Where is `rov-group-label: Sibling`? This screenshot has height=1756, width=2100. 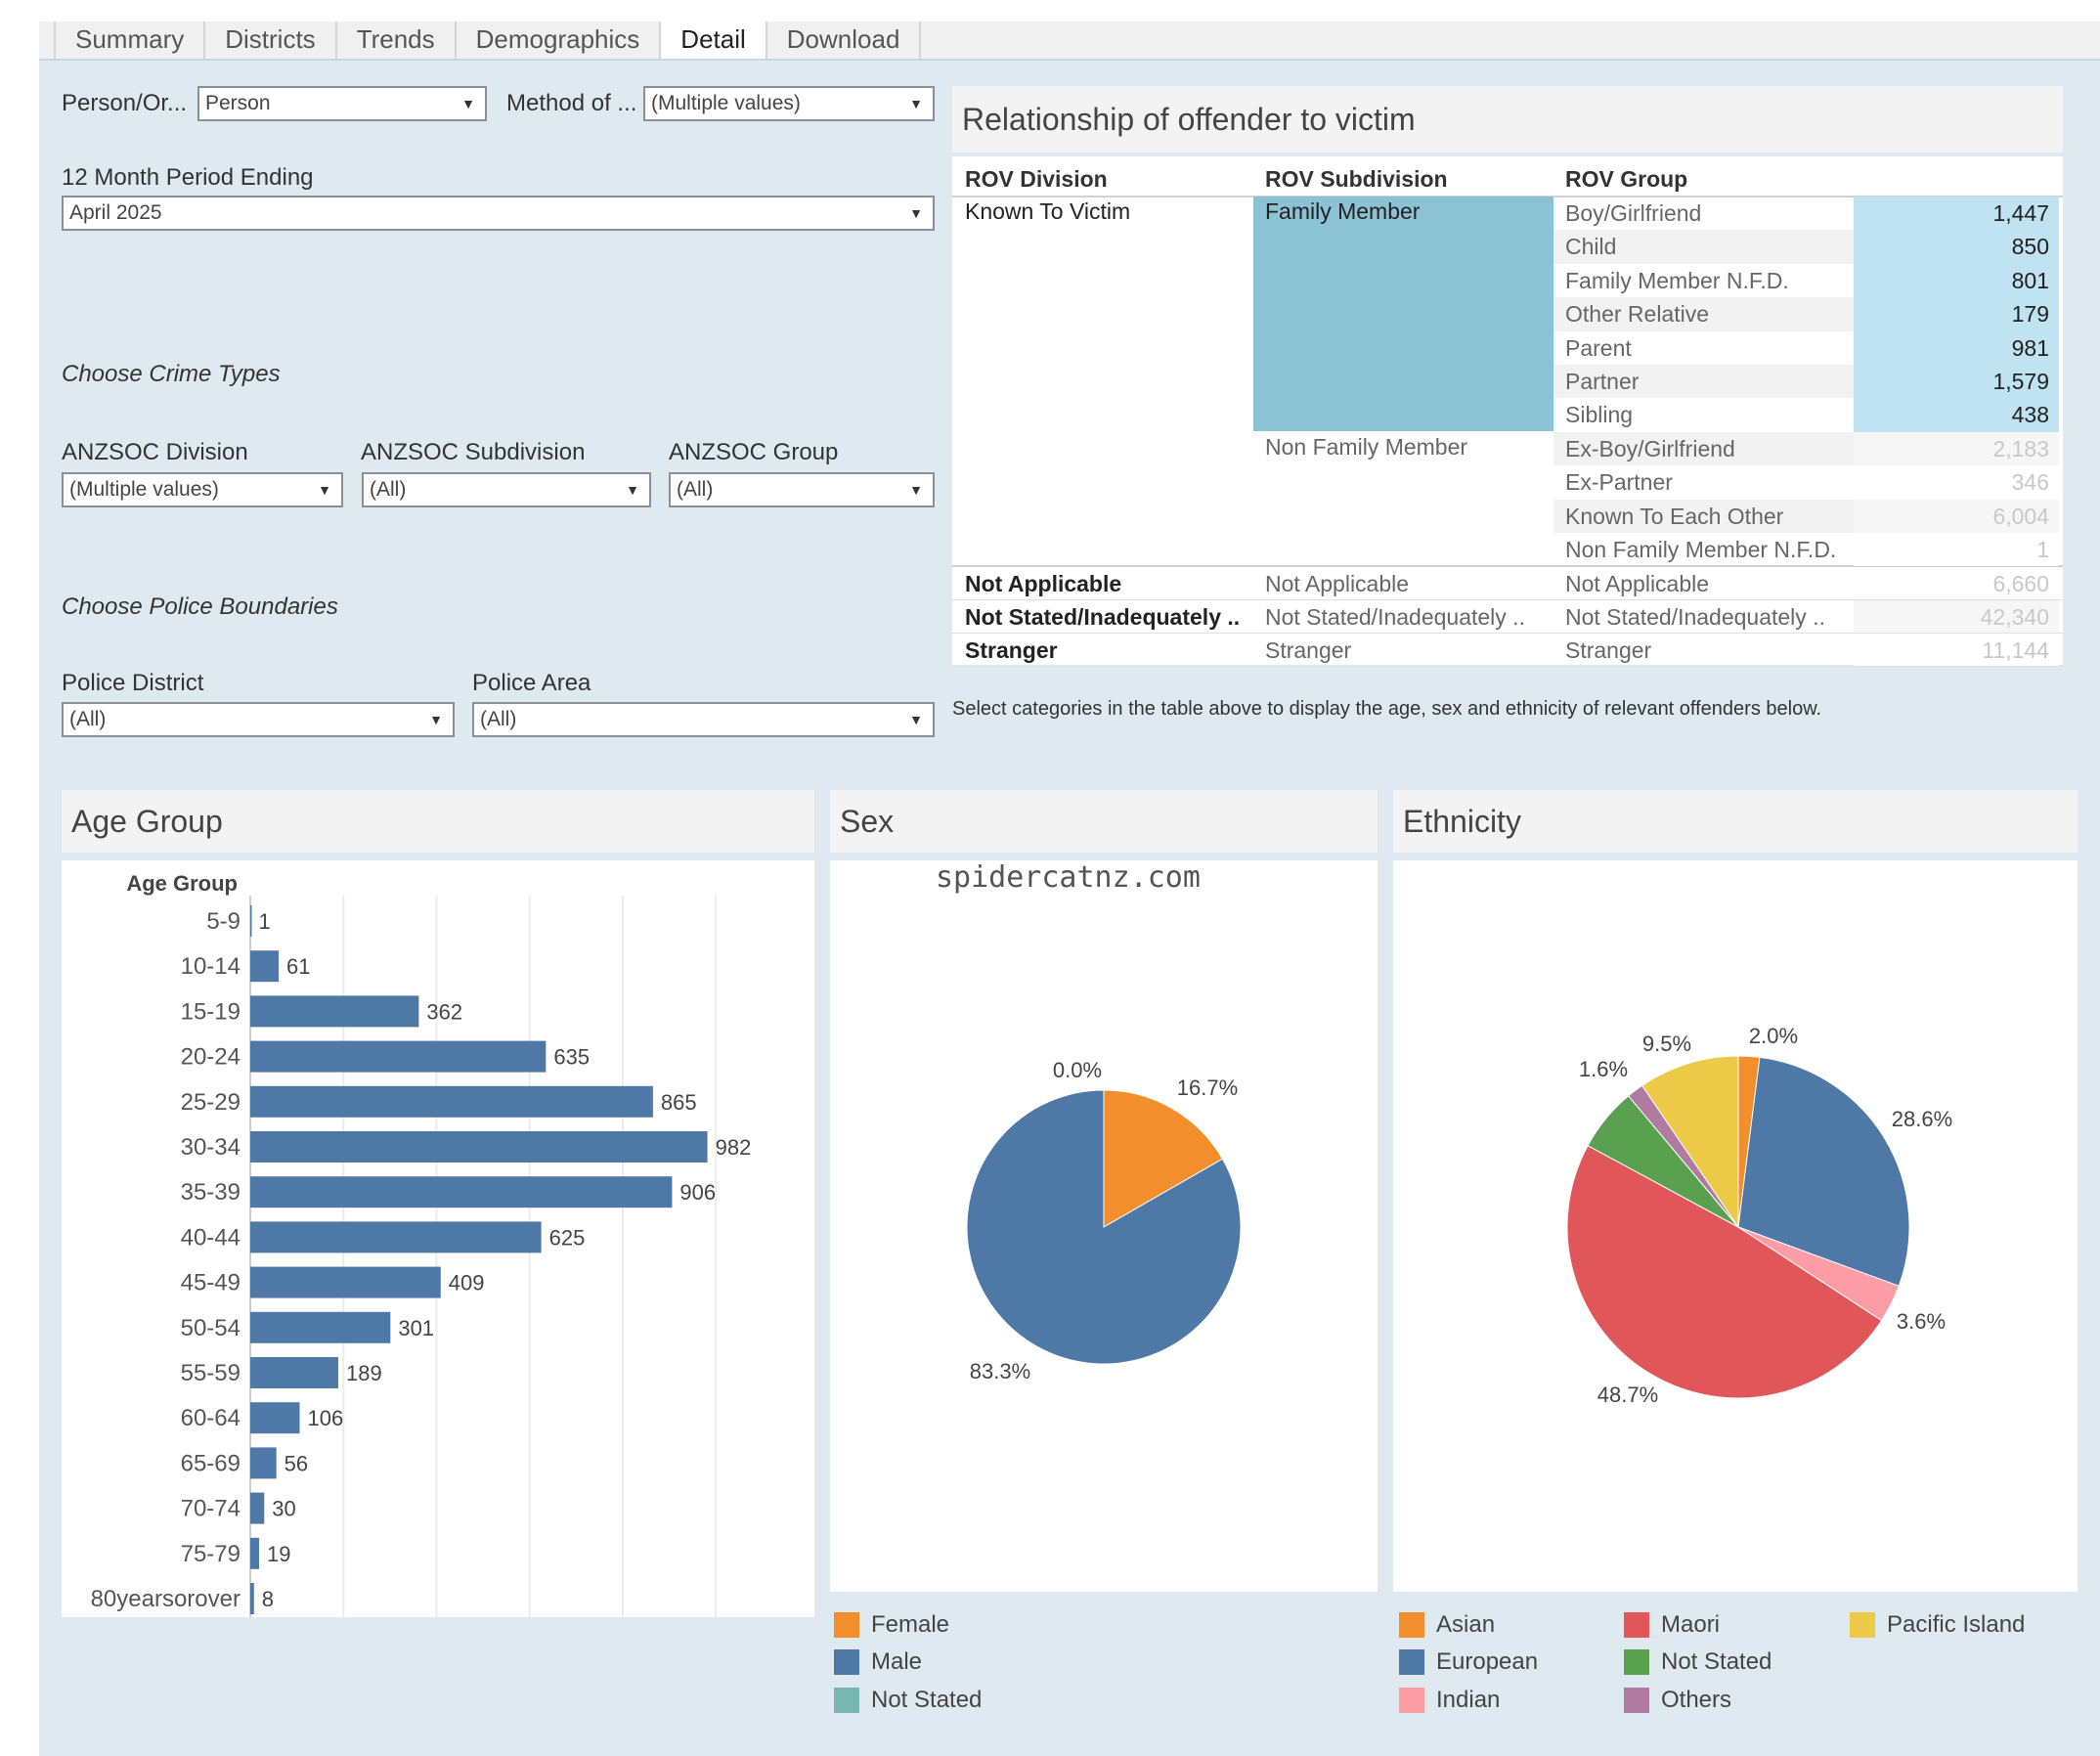 rov-group-label: Sibling is located at coordinates (1600, 415).